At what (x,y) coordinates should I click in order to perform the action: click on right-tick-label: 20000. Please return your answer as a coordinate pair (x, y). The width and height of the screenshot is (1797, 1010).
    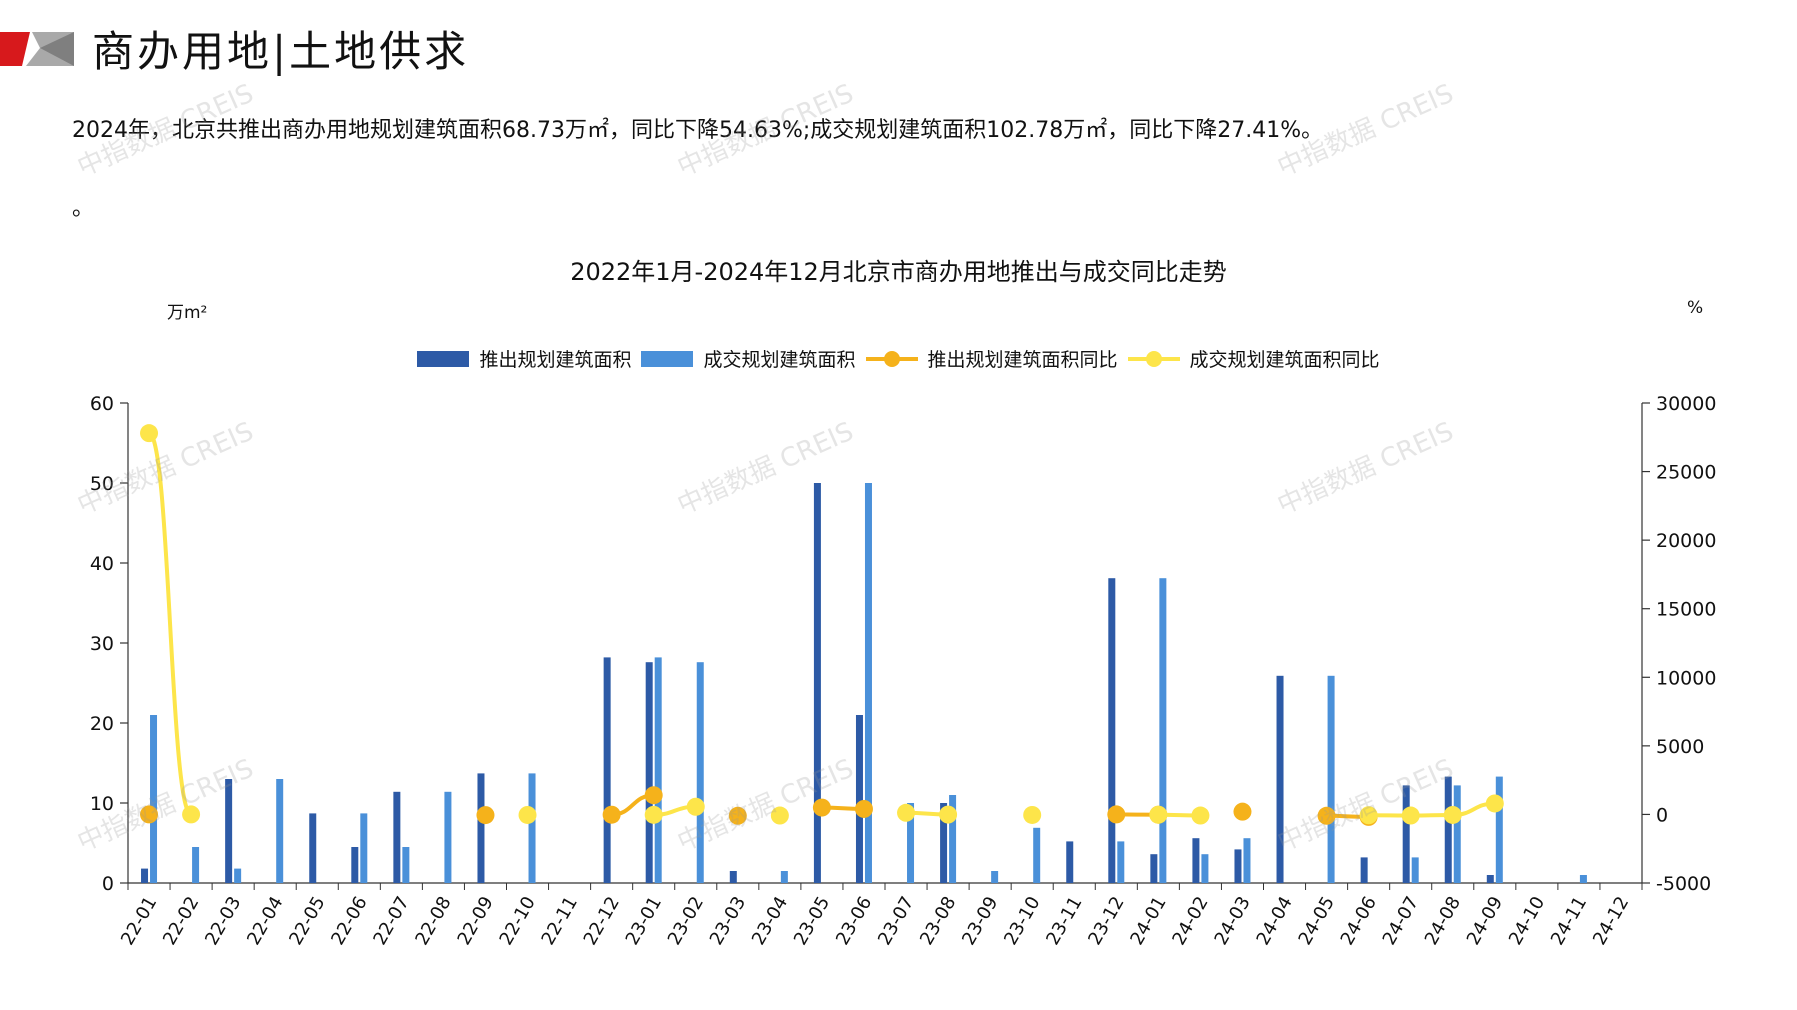
    Looking at the image, I should click on (1686, 541).